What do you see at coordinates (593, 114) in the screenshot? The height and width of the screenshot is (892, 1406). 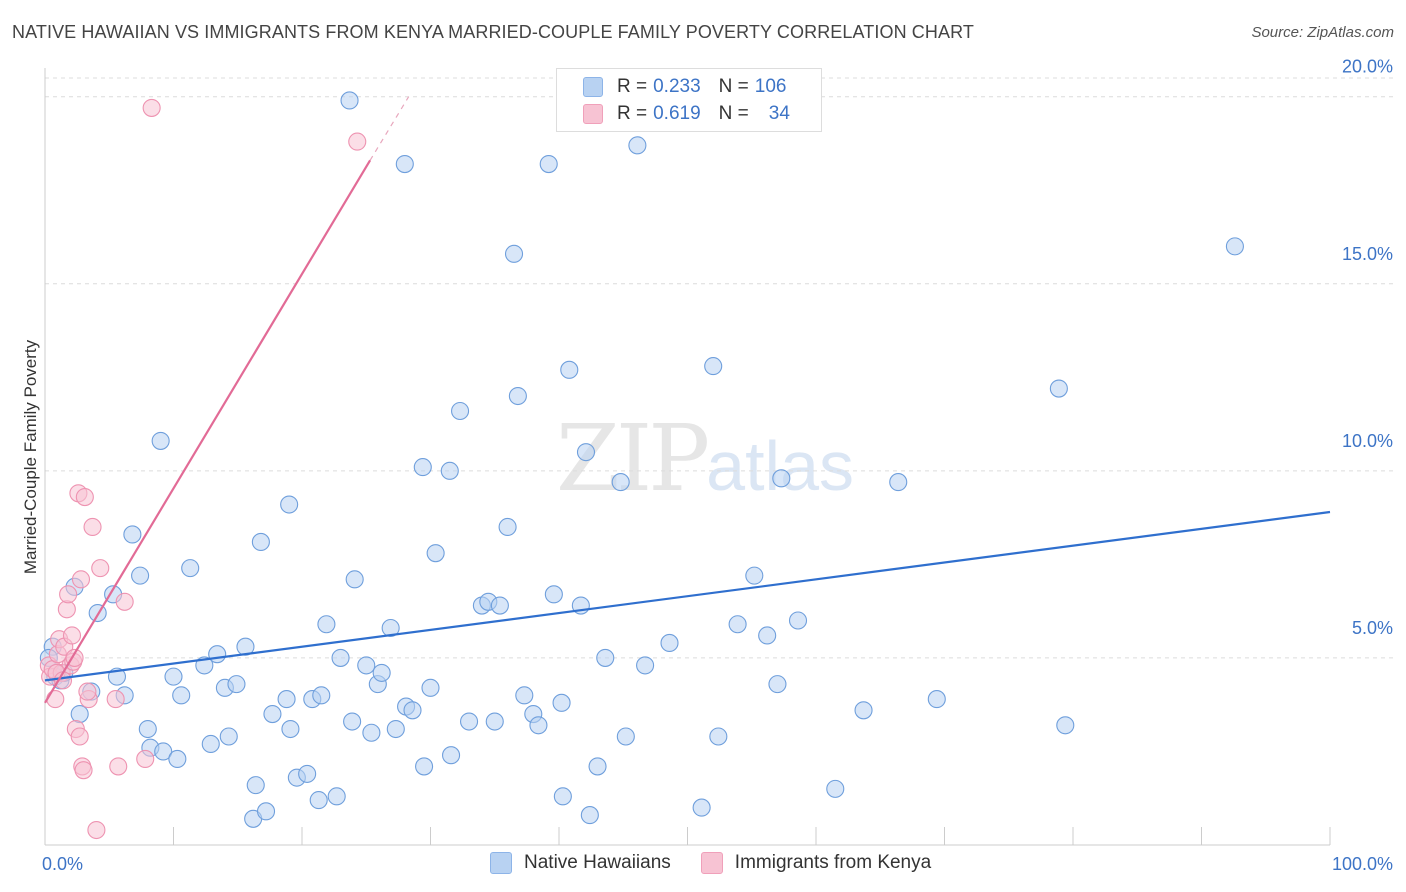 I see `legend-swatch-pink` at bounding box center [593, 114].